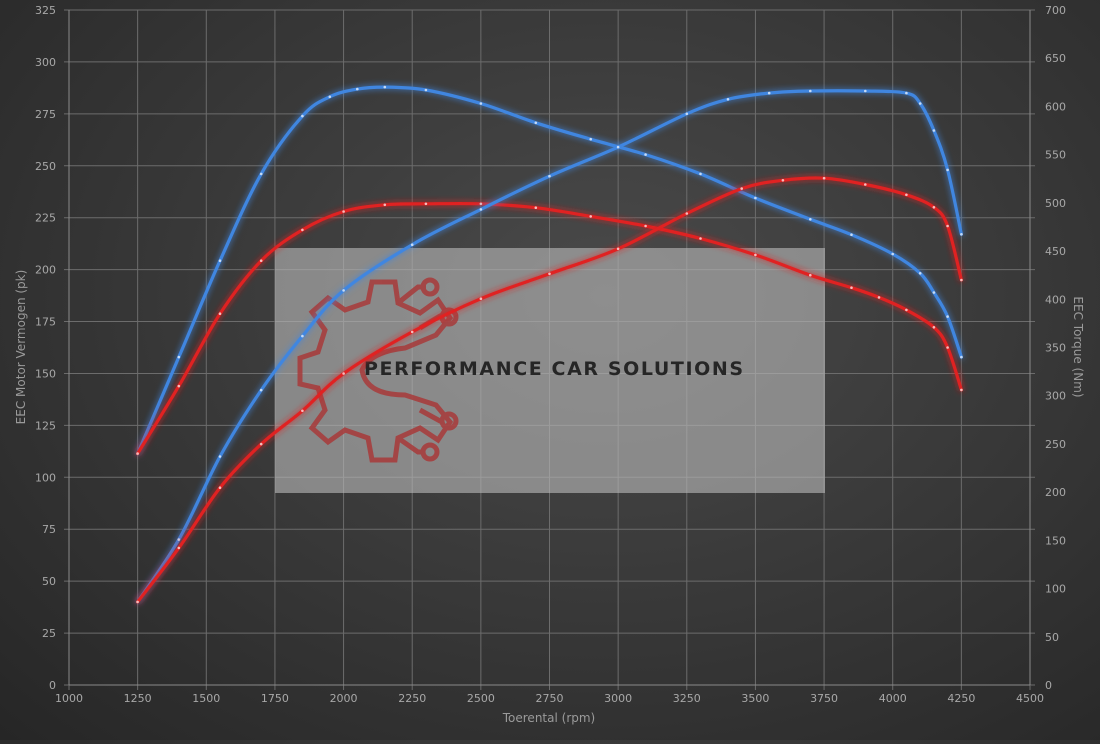 Image resolution: width=1100 pixels, height=744 pixels. What do you see at coordinates (206, 698) in the screenshot?
I see `x-tick-label: 1500` at bounding box center [206, 698].